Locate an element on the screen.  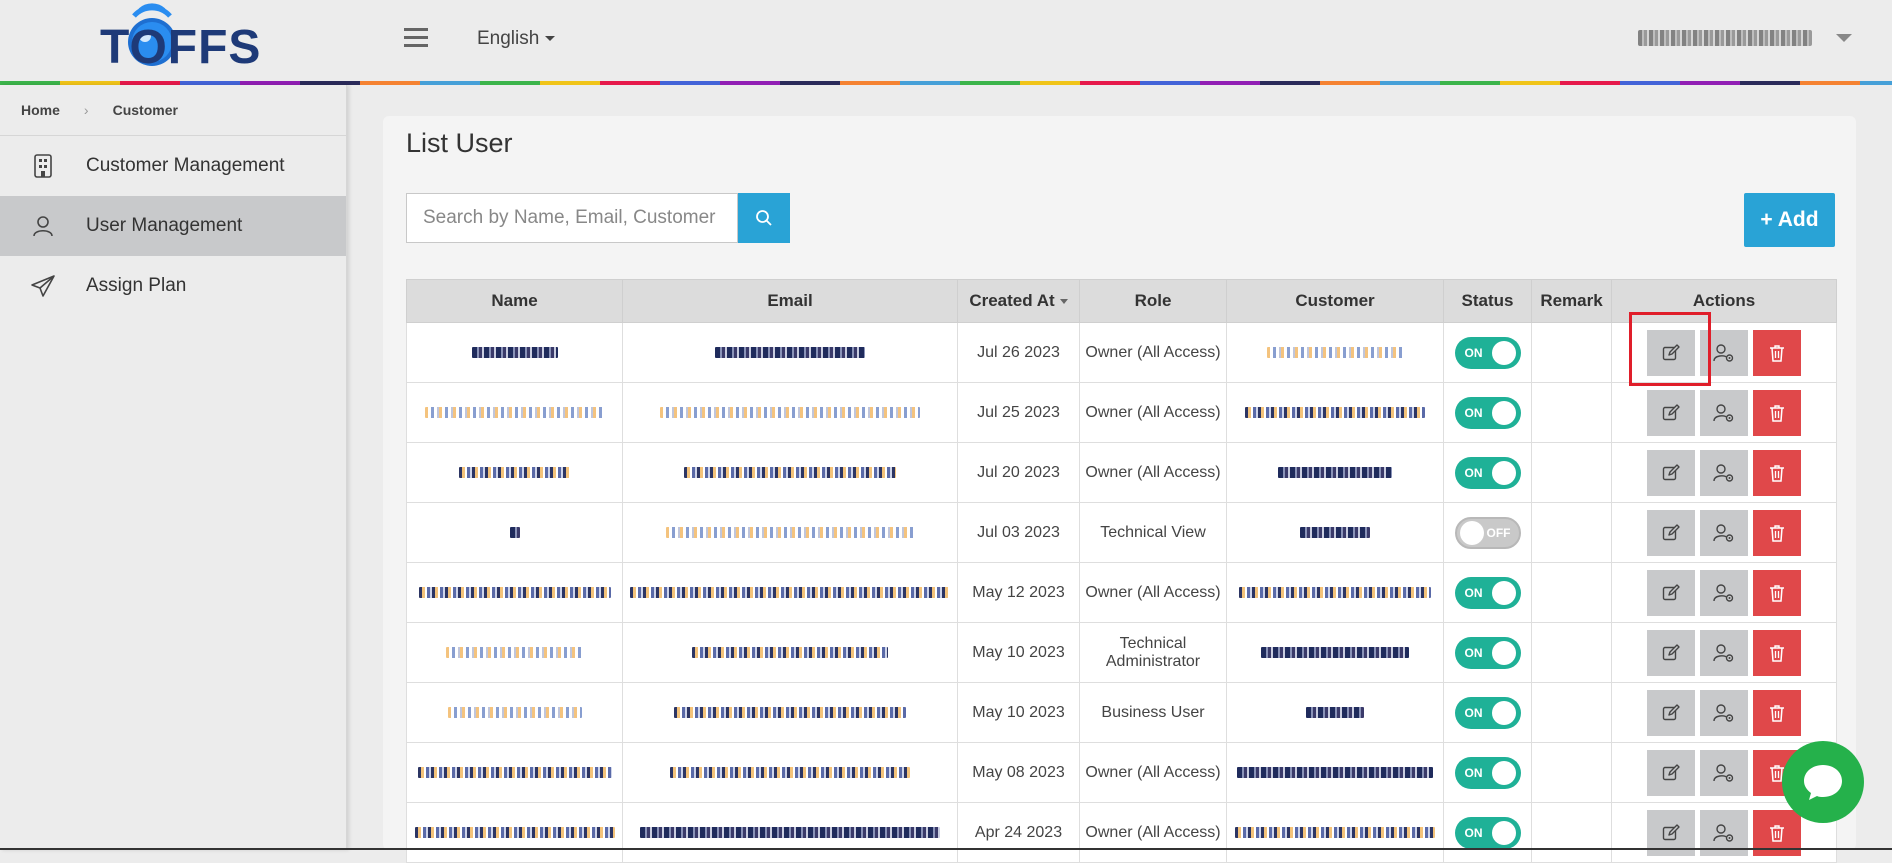
cell-role: Technical View is located at coordinates (1153, 532).